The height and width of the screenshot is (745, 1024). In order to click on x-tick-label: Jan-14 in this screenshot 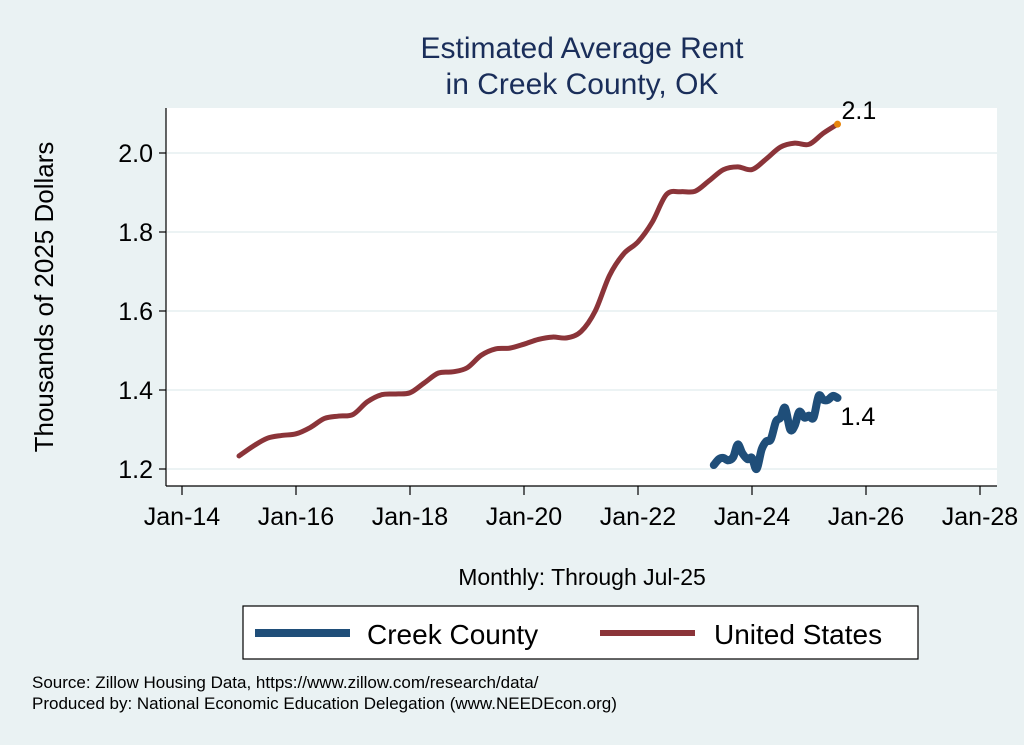, I will do `click(182, 517)`.